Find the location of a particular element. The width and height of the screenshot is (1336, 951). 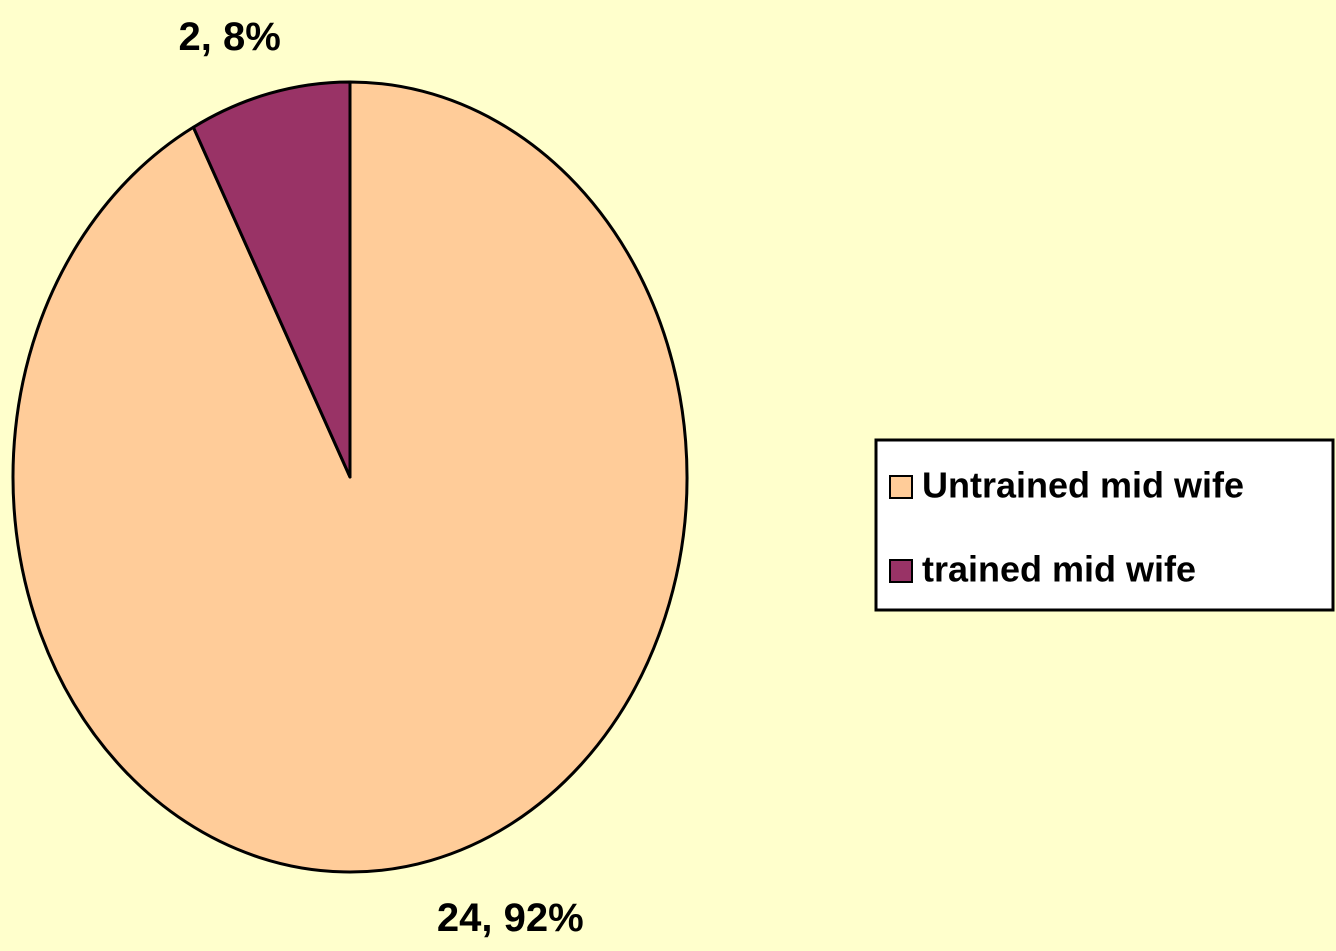

legend: Untrained mid wife trained mid wife is located at coordinates (1104, 525).